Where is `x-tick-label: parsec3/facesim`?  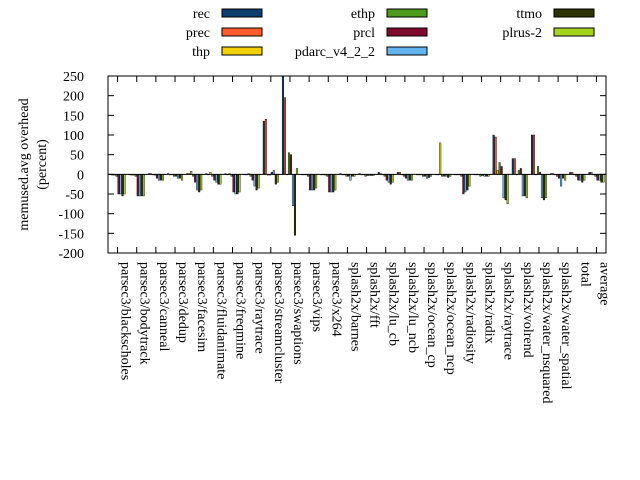
x-tick-label: parsec3/facesim is located at coordinates (201, 307).